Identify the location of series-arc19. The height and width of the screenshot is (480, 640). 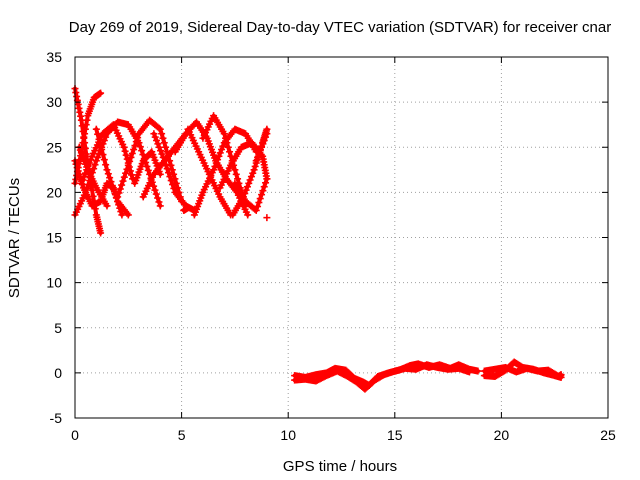
(261, 147).